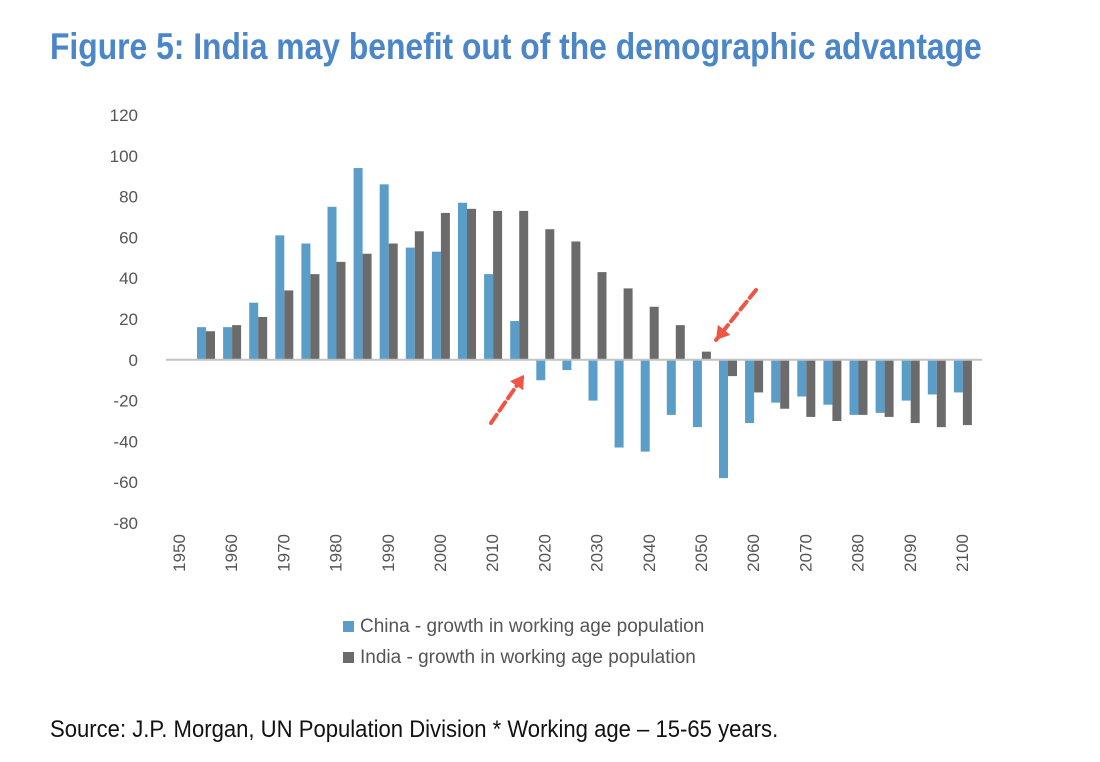  I want to click on india-bar-2045, so click(680, 342).